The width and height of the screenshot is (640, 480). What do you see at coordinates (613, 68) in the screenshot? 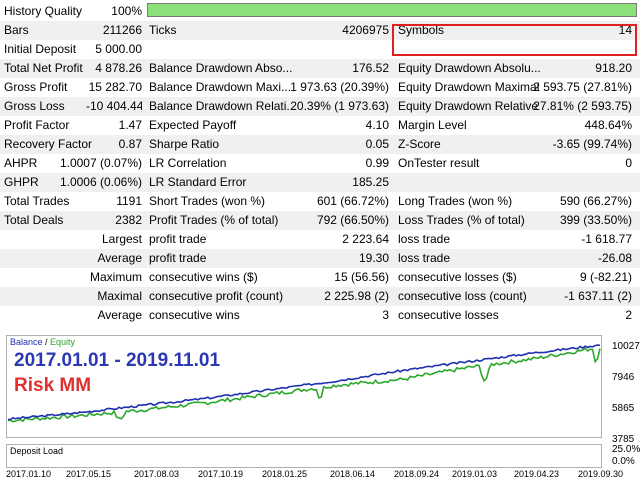
I see `stats-cell: 918.20` at bounding box center [613, 68].